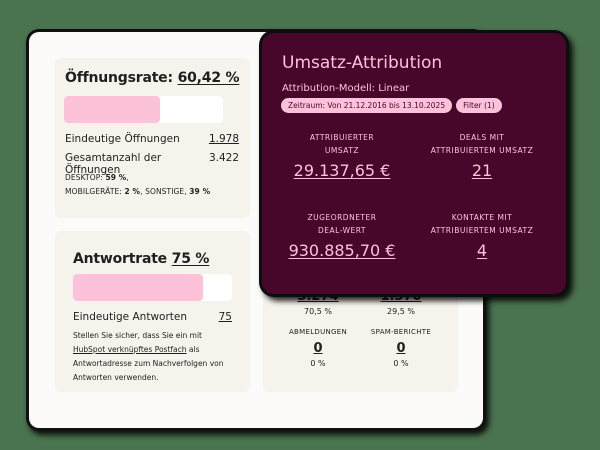 This screenshot has height=450, width=600. What do you see at coordinates (223, 158) in the screenshot?
I see `total-opens-value: 3.422` at bounding box center [223, 158].